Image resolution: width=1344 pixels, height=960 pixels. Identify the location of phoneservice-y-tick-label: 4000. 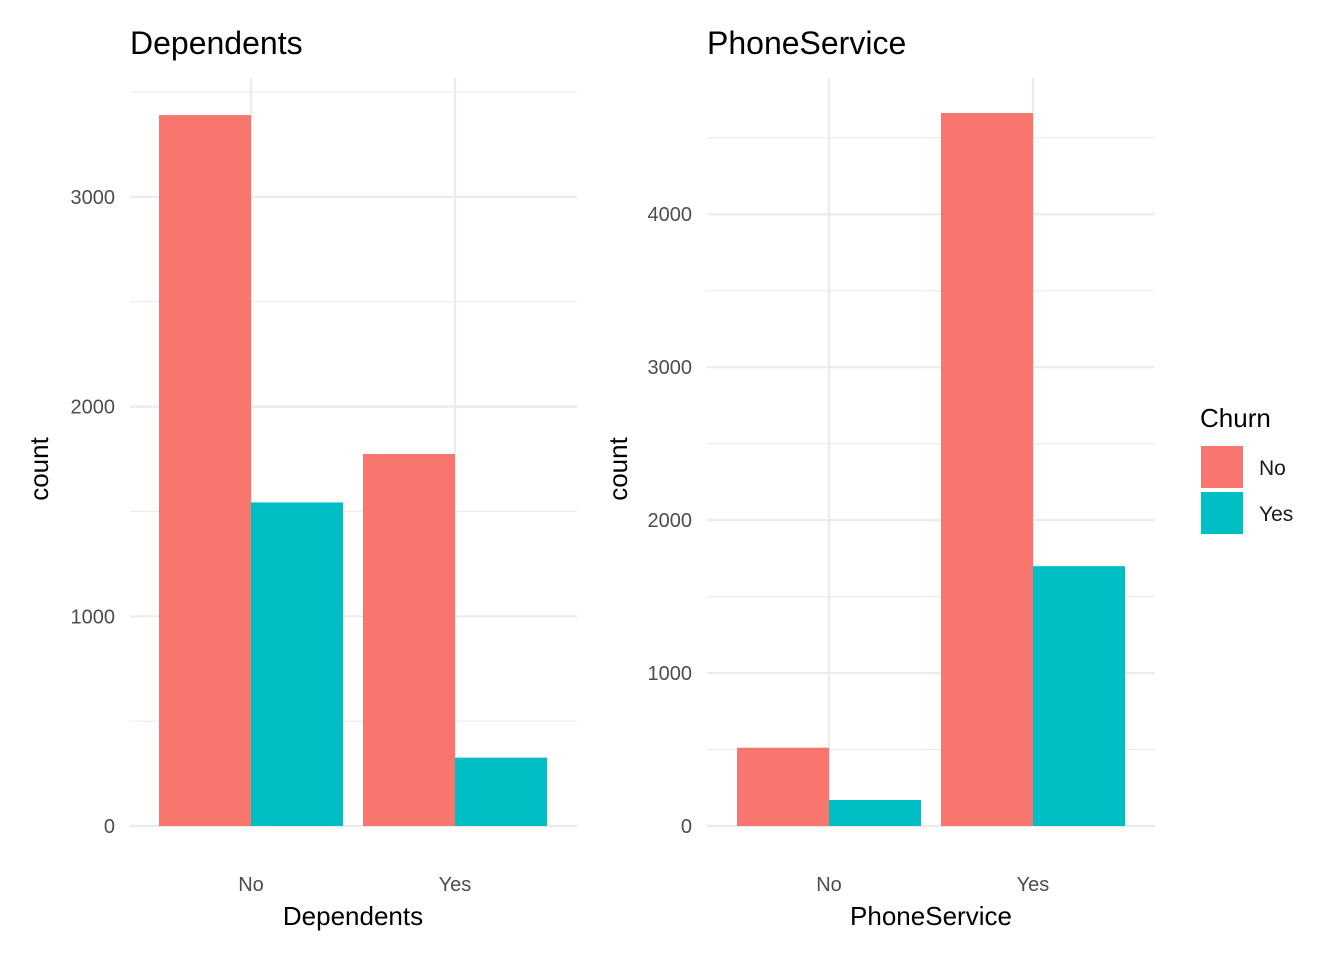
(670, 215).